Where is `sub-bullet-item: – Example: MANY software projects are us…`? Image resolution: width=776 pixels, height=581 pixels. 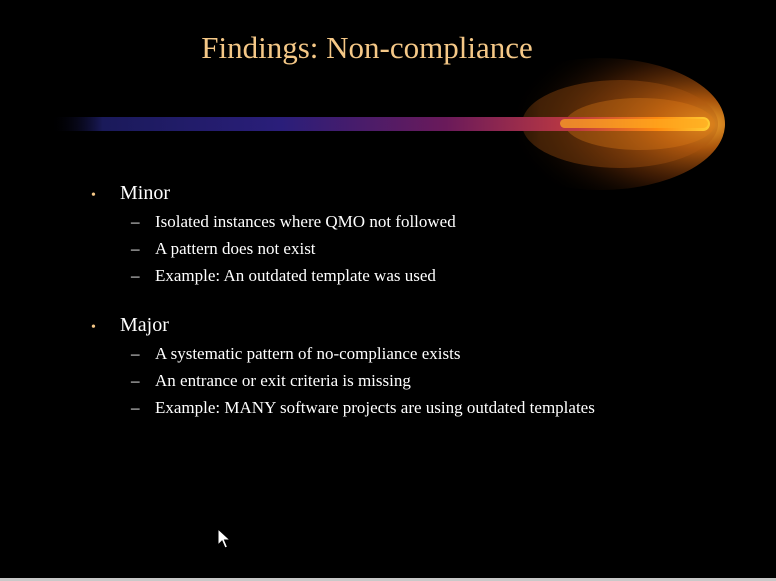
sub-bullet-item: – Example: MANY software projects are us… is located at coordinates (371, 407).